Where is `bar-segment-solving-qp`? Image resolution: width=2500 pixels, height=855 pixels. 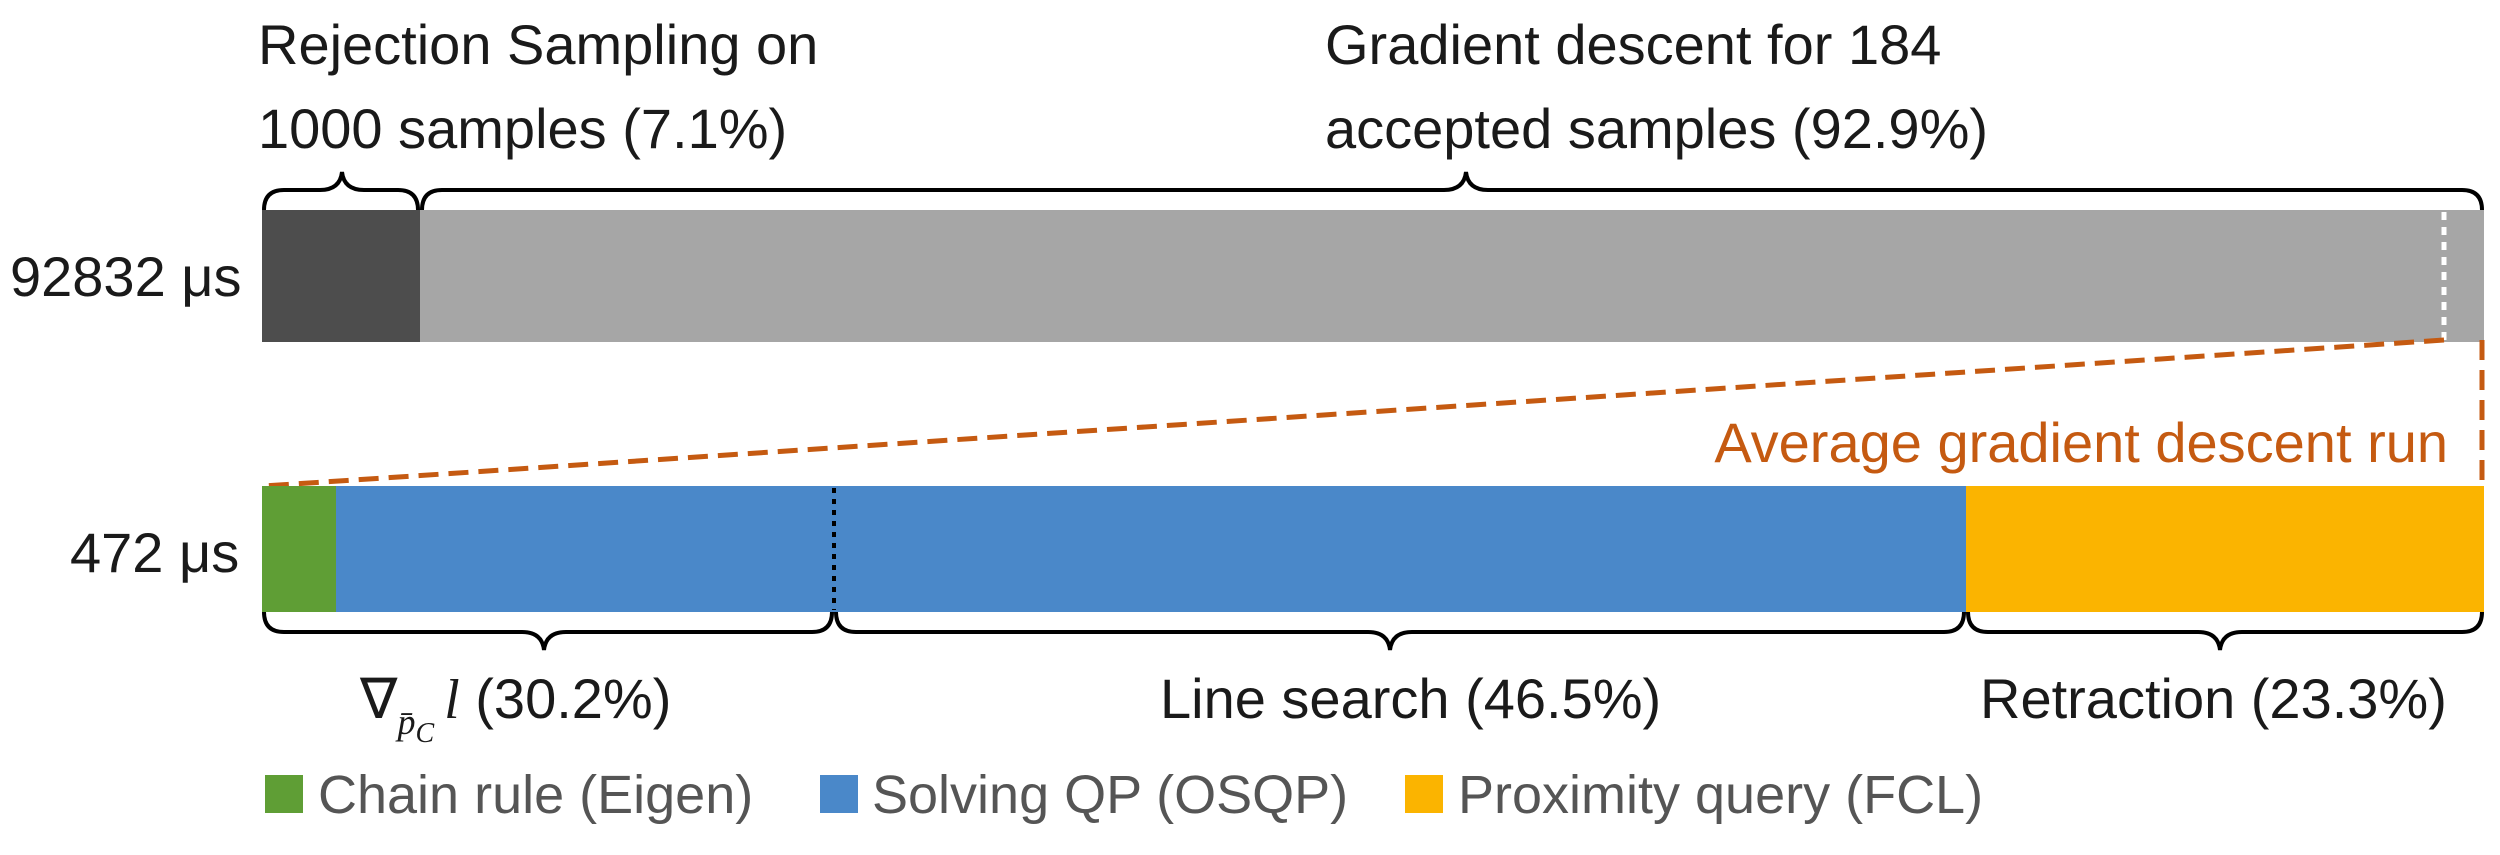 bar-segment-solving-qp is located at coordinates (1151, 549).